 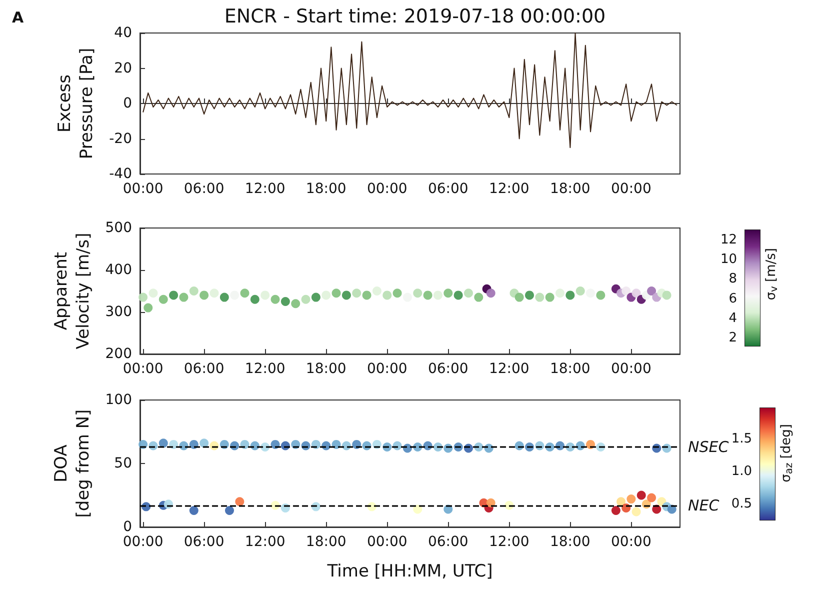 I want to click on color-bar-label: 6, so click(x=732, y=298).